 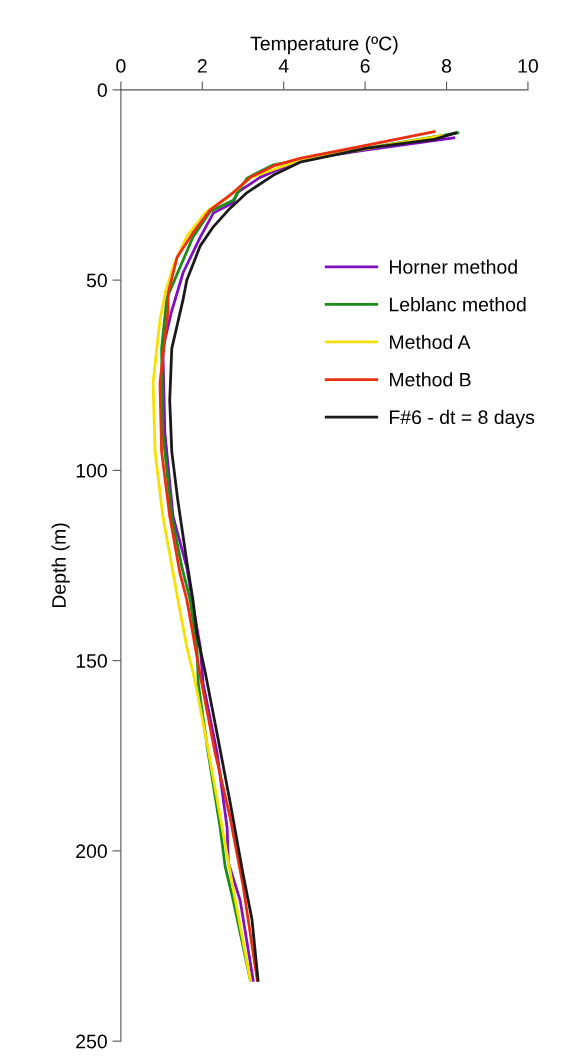 I want to click on y-tick-label: 0, so click(x=102, y=90).